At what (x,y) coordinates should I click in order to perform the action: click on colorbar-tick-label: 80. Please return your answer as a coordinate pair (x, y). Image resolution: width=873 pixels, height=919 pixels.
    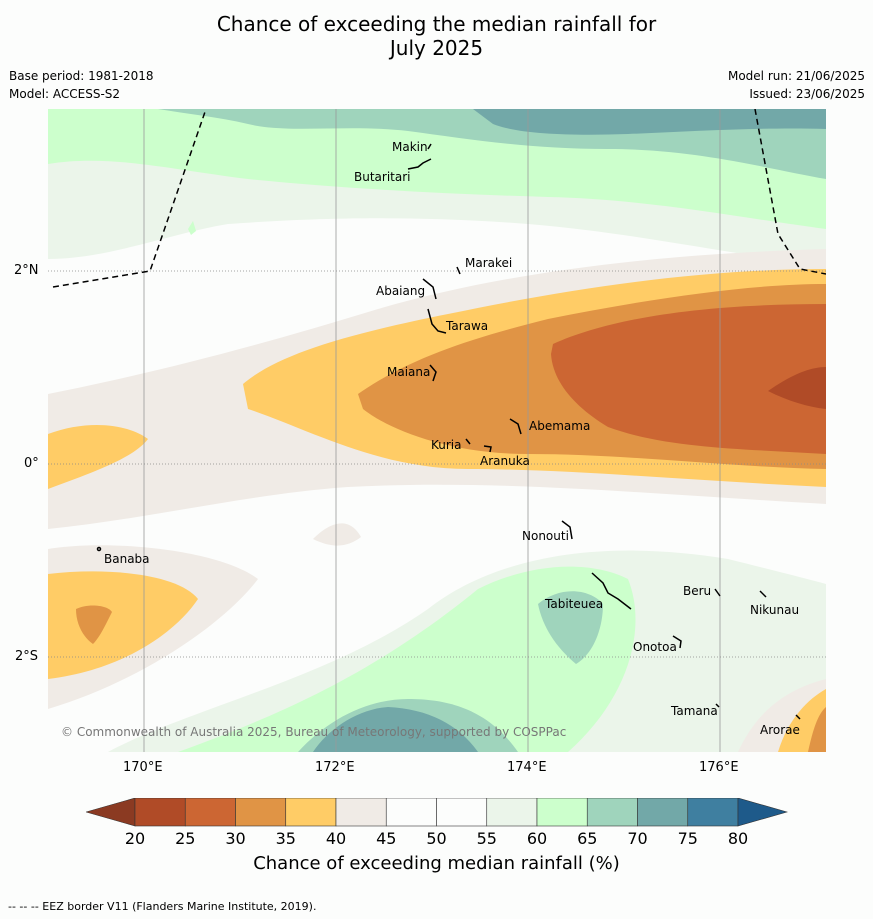
    Looking at the image, I should click on (738, 838).